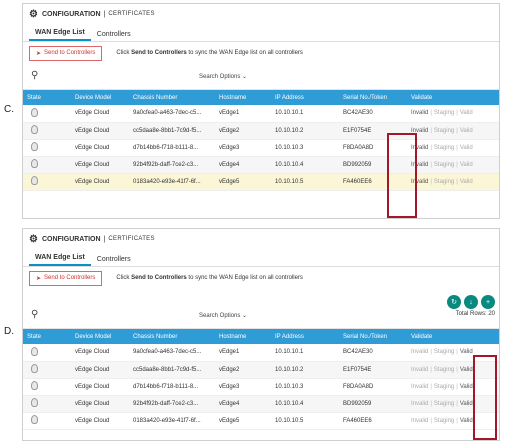  I want to click on table-action-buttons: ↻ ↓ +, so click(471, 302).